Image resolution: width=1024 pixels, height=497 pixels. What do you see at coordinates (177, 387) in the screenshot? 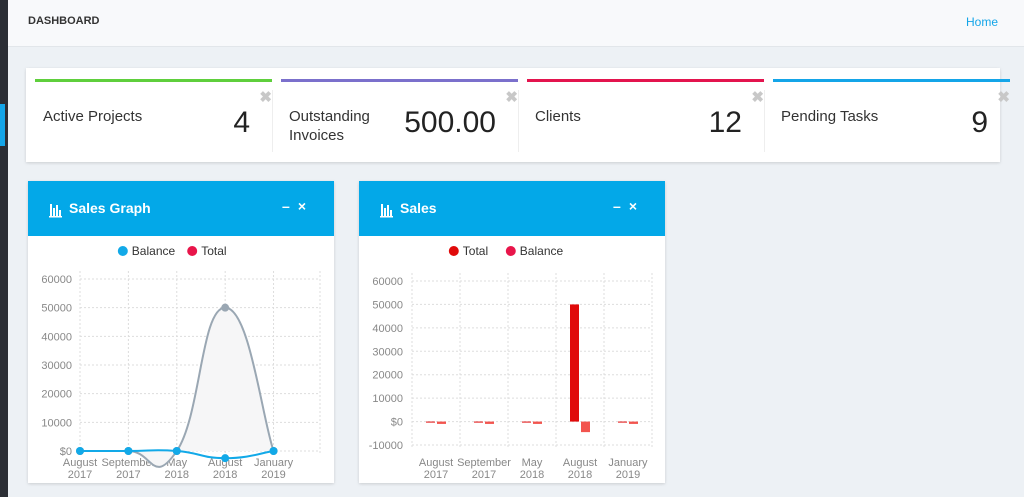
I see `area` at bounding box center [177, 387].